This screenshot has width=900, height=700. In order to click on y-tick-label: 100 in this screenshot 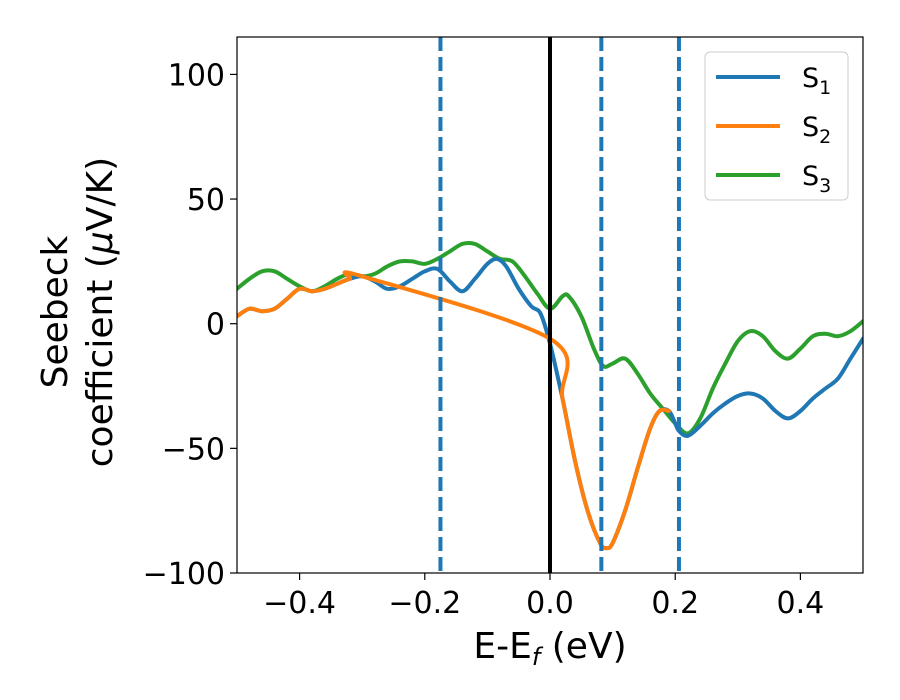, I will do `click(196, 75)`.